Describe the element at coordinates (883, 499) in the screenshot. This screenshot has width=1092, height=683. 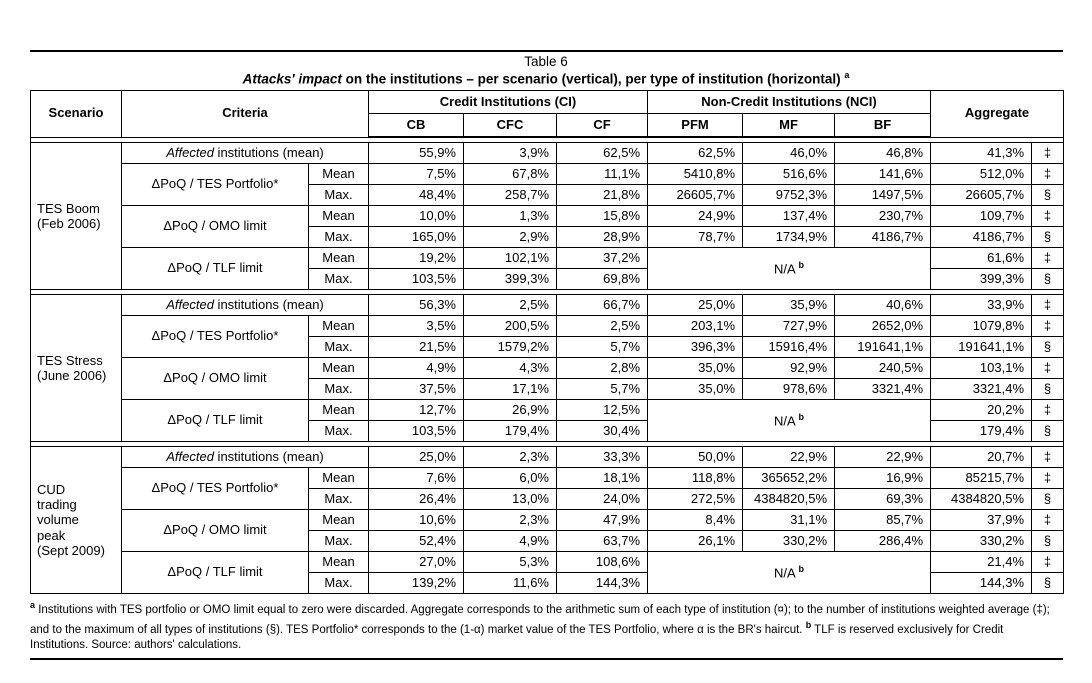
I see `value-cell: 69,3%` at that location.